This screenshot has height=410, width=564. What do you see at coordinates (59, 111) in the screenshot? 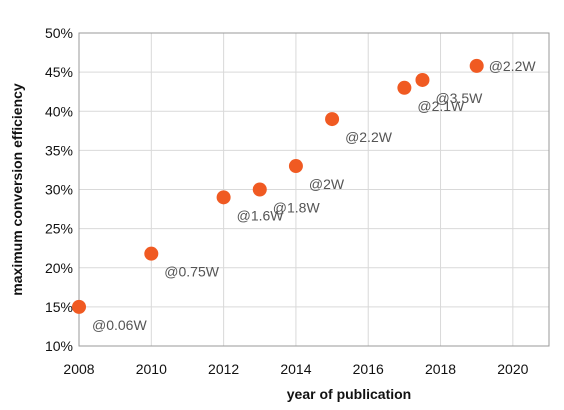
I see `y-tick-label: 40%` at bounding box center [59, 111].